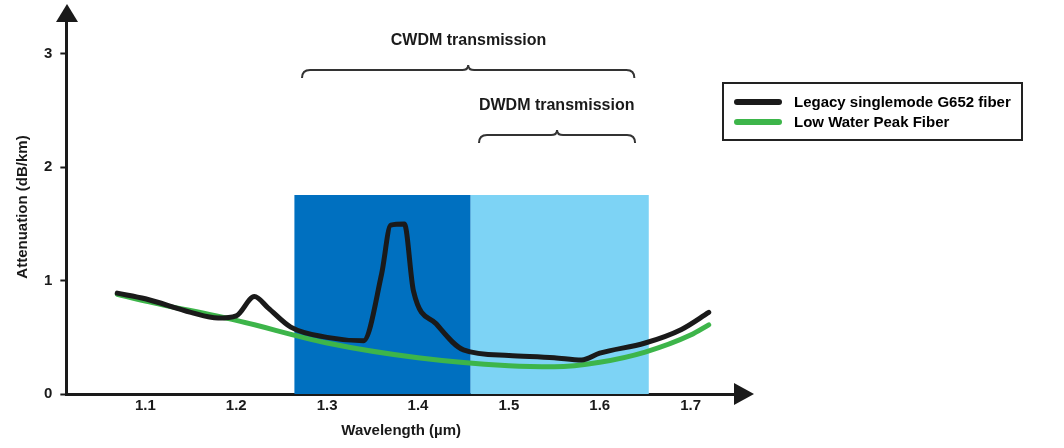 The width and height of the screenshot is (1064, 448). I want to click on x-axis-title: Wavelength (µm), so click(401, 430).